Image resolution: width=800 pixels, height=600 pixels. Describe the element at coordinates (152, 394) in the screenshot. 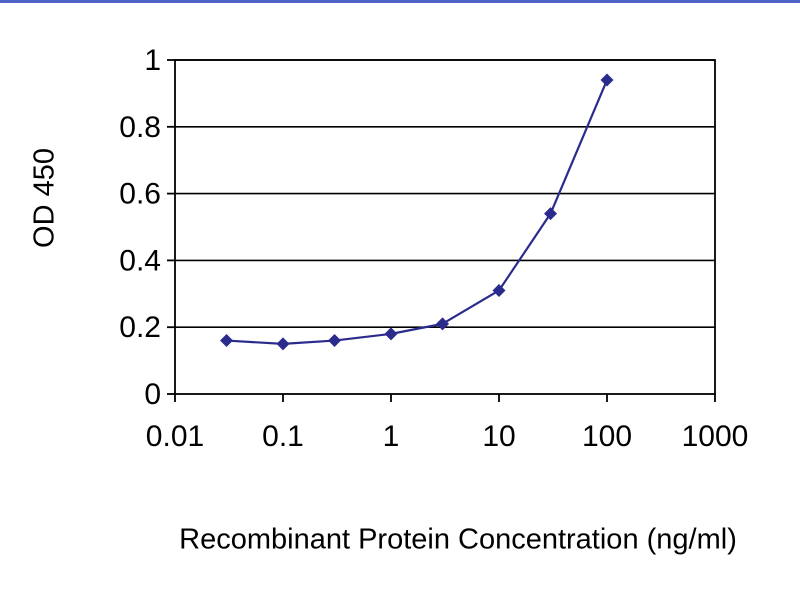

I see `y-tick-label: 0` at that location.